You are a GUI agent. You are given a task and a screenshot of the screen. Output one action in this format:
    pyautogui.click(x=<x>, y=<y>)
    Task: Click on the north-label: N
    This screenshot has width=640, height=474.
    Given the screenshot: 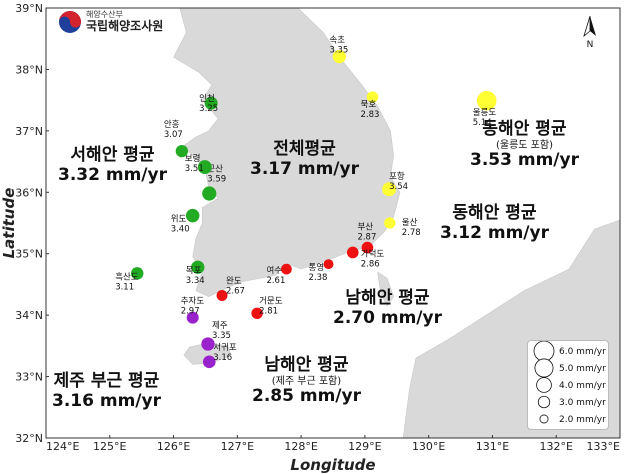 What is the action you would take?
    pyautogui.click(x=590, y=45)
    